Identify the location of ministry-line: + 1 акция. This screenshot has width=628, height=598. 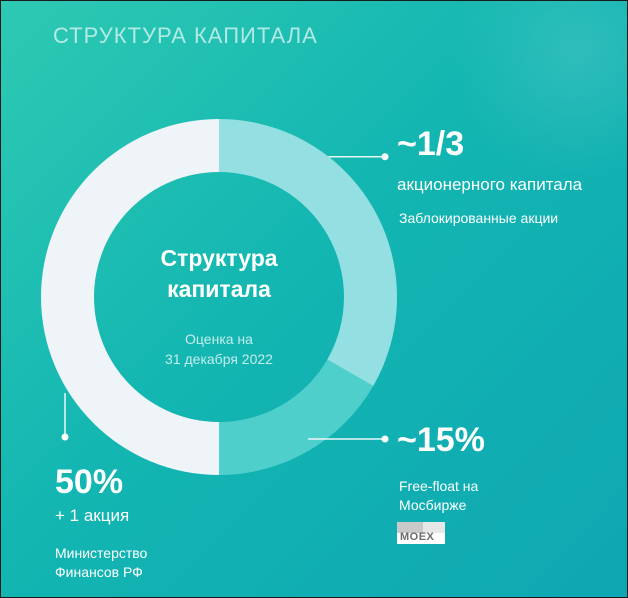
(92, 515).